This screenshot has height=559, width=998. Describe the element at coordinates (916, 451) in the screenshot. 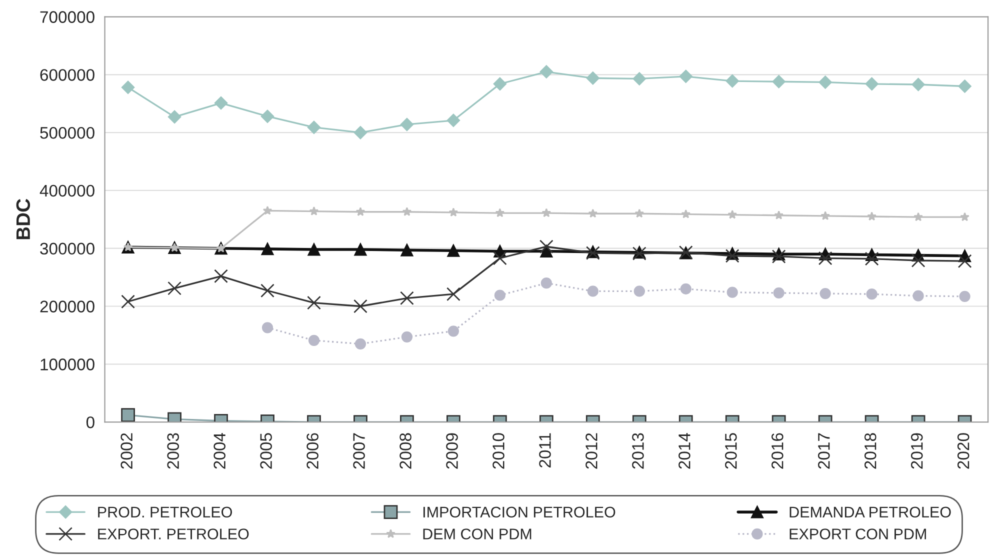

I see `x-tick-label: 2019` at that location.